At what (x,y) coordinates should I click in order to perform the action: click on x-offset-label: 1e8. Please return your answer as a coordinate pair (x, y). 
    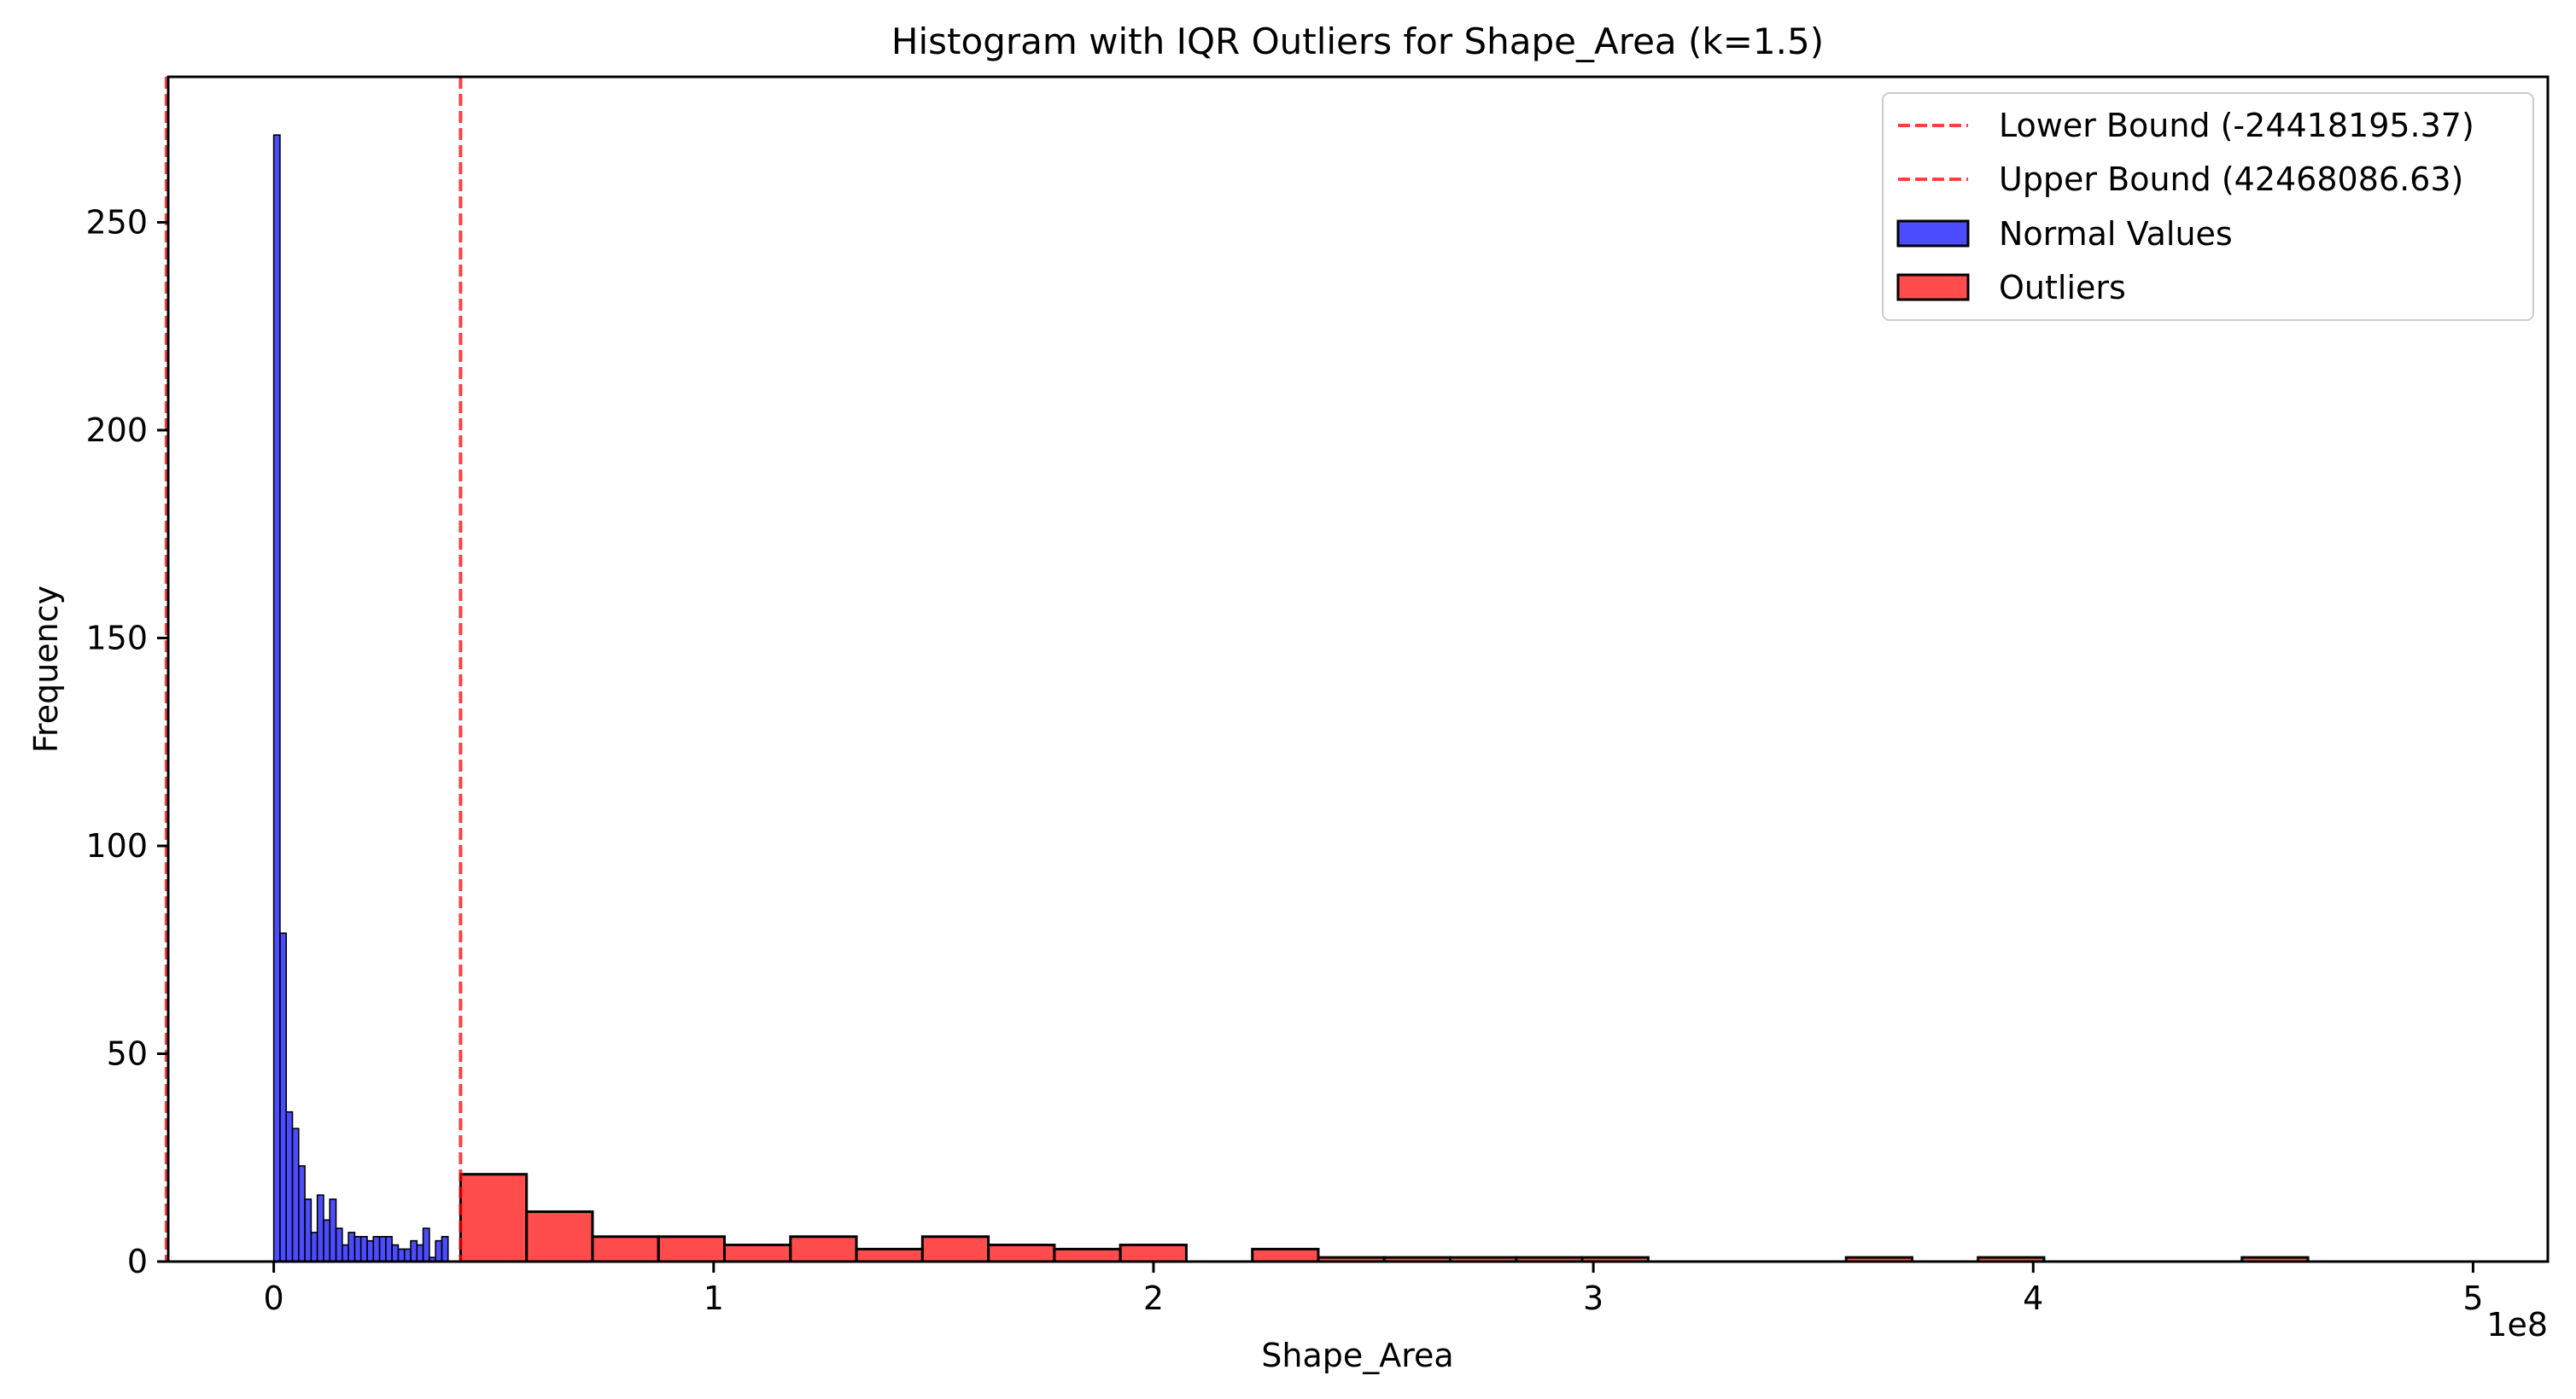
    Looking at the image, I should click on (2517, 1325).